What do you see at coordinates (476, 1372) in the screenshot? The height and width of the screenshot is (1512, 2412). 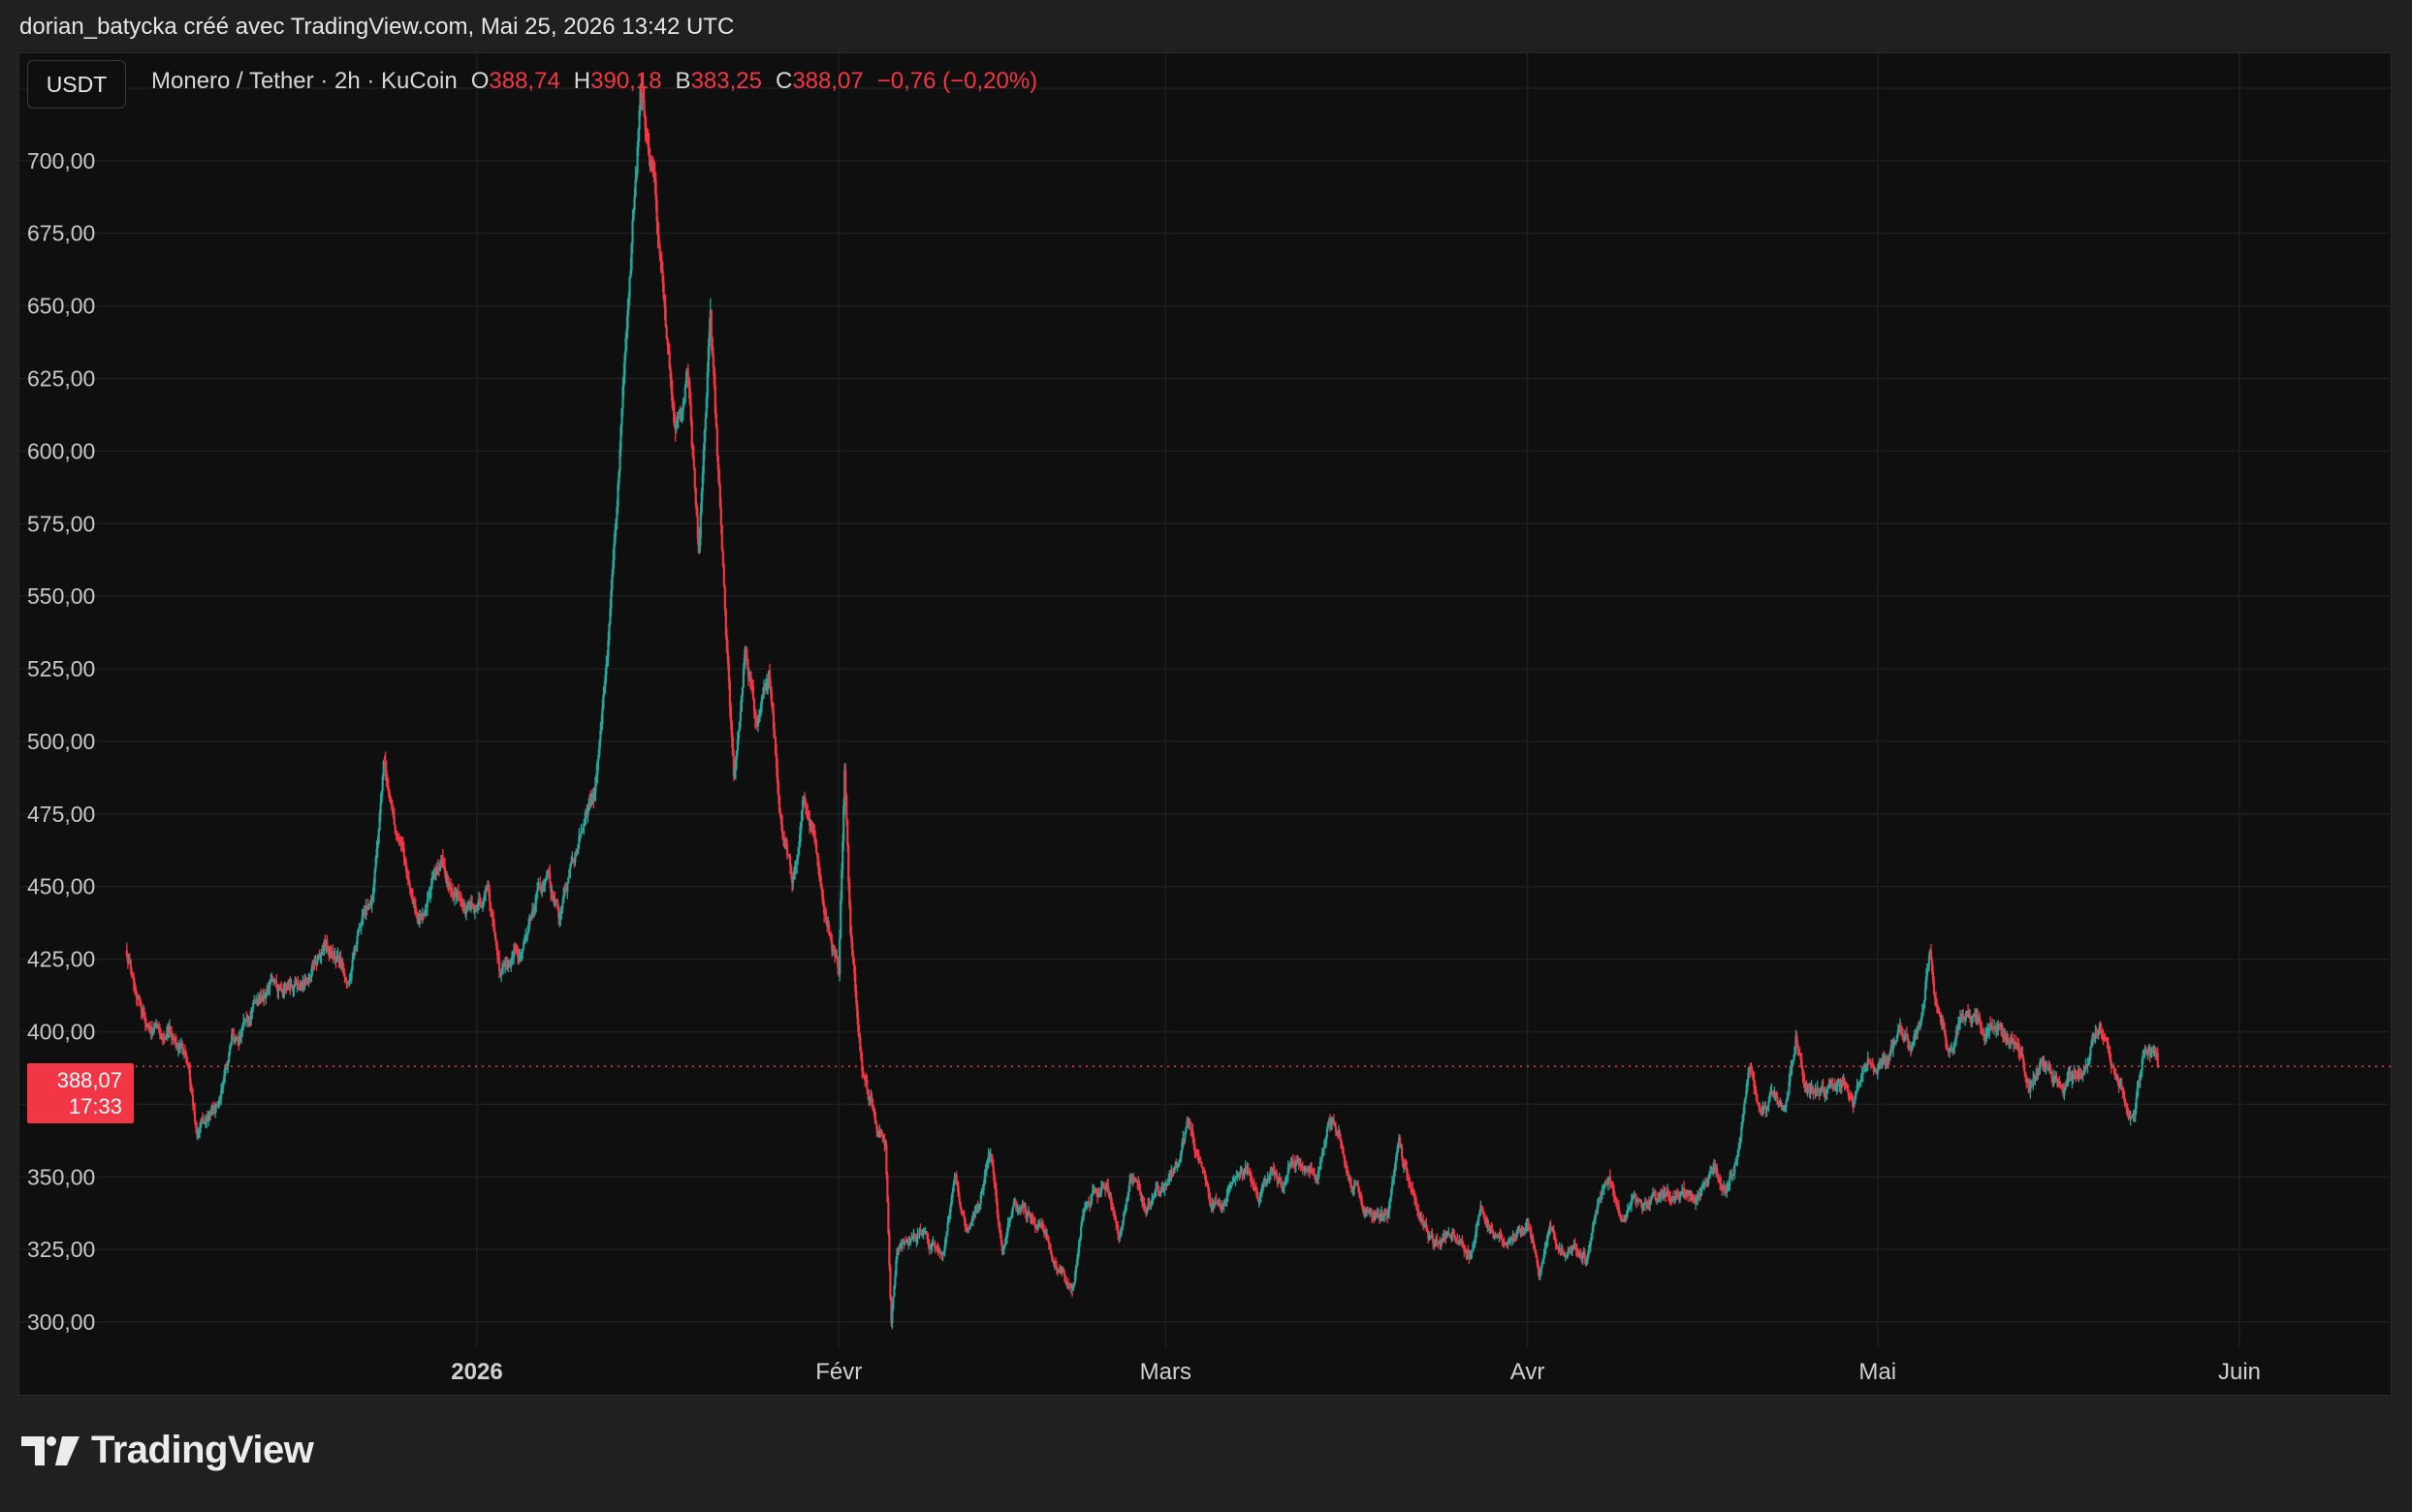 I see `x-tick-label: 2026` at bounding box center [476, 1372].